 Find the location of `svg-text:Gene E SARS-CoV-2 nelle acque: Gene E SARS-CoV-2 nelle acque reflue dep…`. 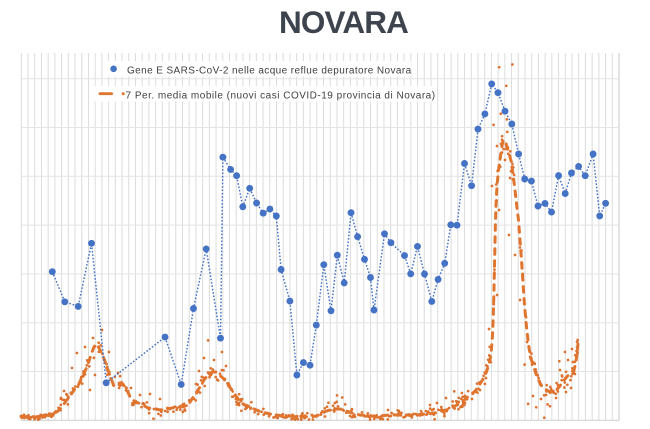

svg-text:Gene E SARS-CoV-2 nelle acque: Gene E SARS-CoV-2 nelle acque reflue dep… is located at coordinates (269, 71).